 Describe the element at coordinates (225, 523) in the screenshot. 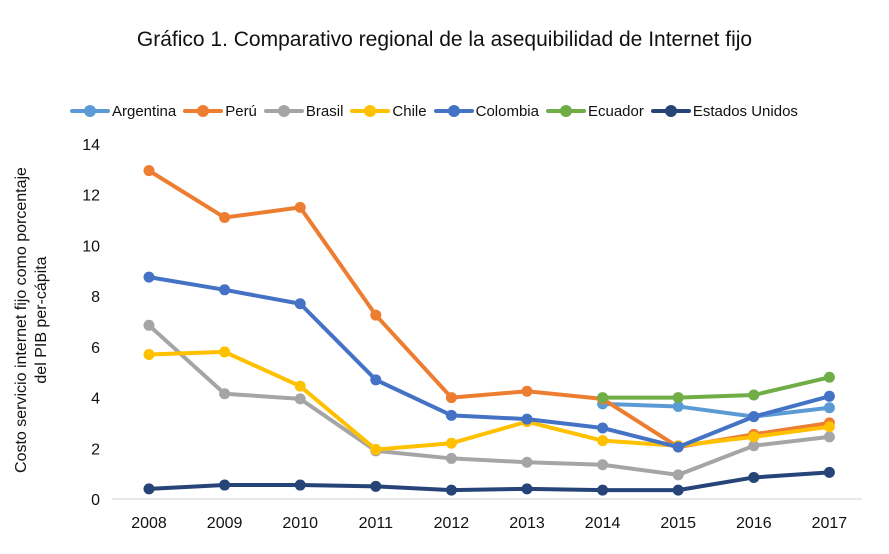

I see `x-tick-label: 2009` at that location.